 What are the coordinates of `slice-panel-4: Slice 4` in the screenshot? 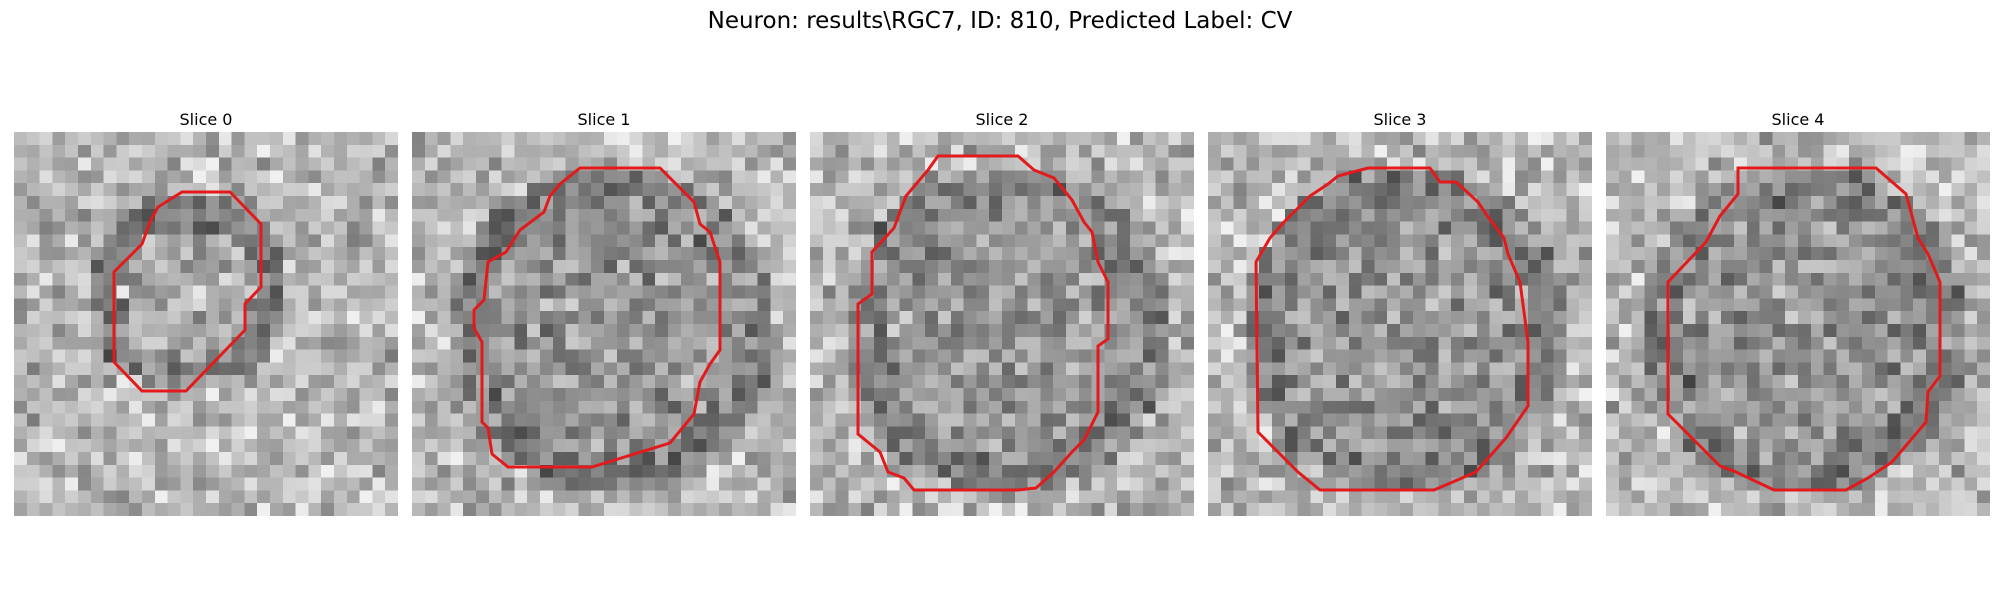 It's located at (1798, 312).